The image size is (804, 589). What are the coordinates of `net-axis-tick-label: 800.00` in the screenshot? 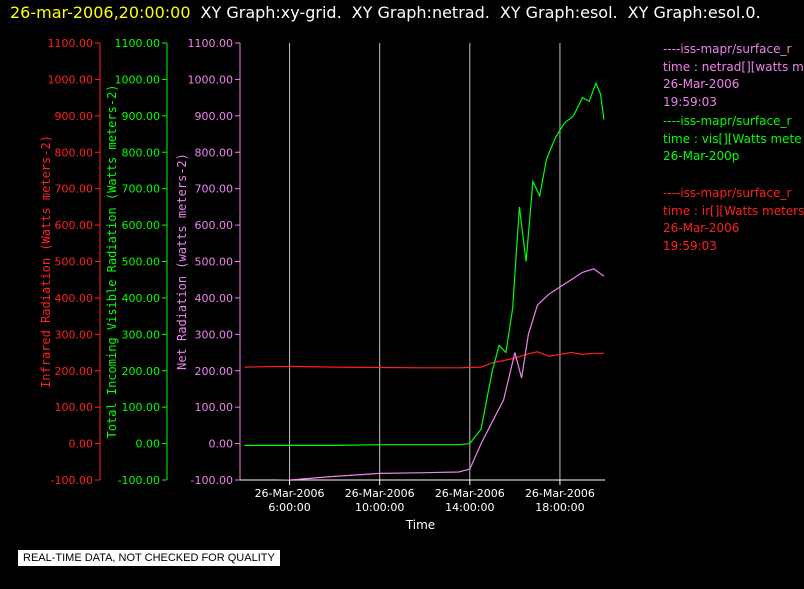 It's located at (214, 152).